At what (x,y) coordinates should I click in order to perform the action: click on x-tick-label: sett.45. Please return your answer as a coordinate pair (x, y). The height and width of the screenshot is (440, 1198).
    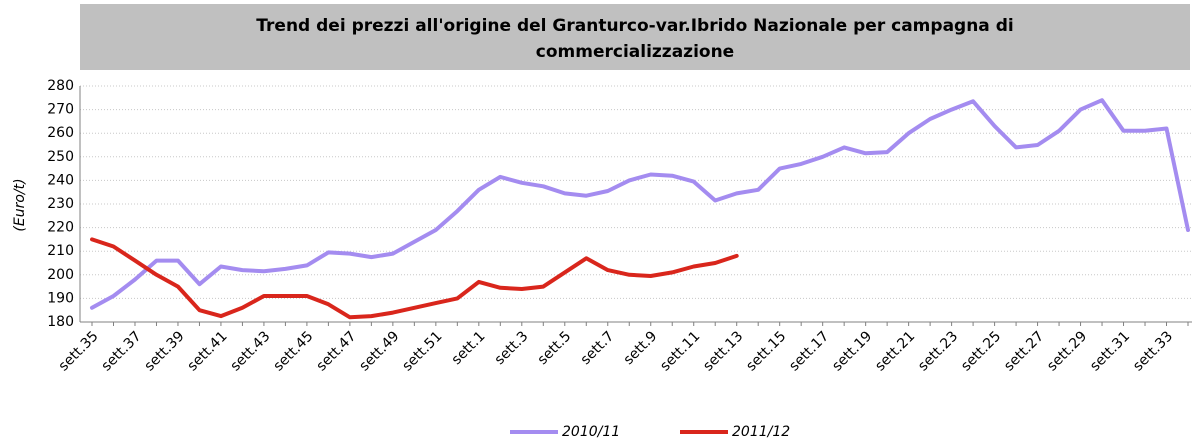
    Looking at the image, I should click on (293, 351).